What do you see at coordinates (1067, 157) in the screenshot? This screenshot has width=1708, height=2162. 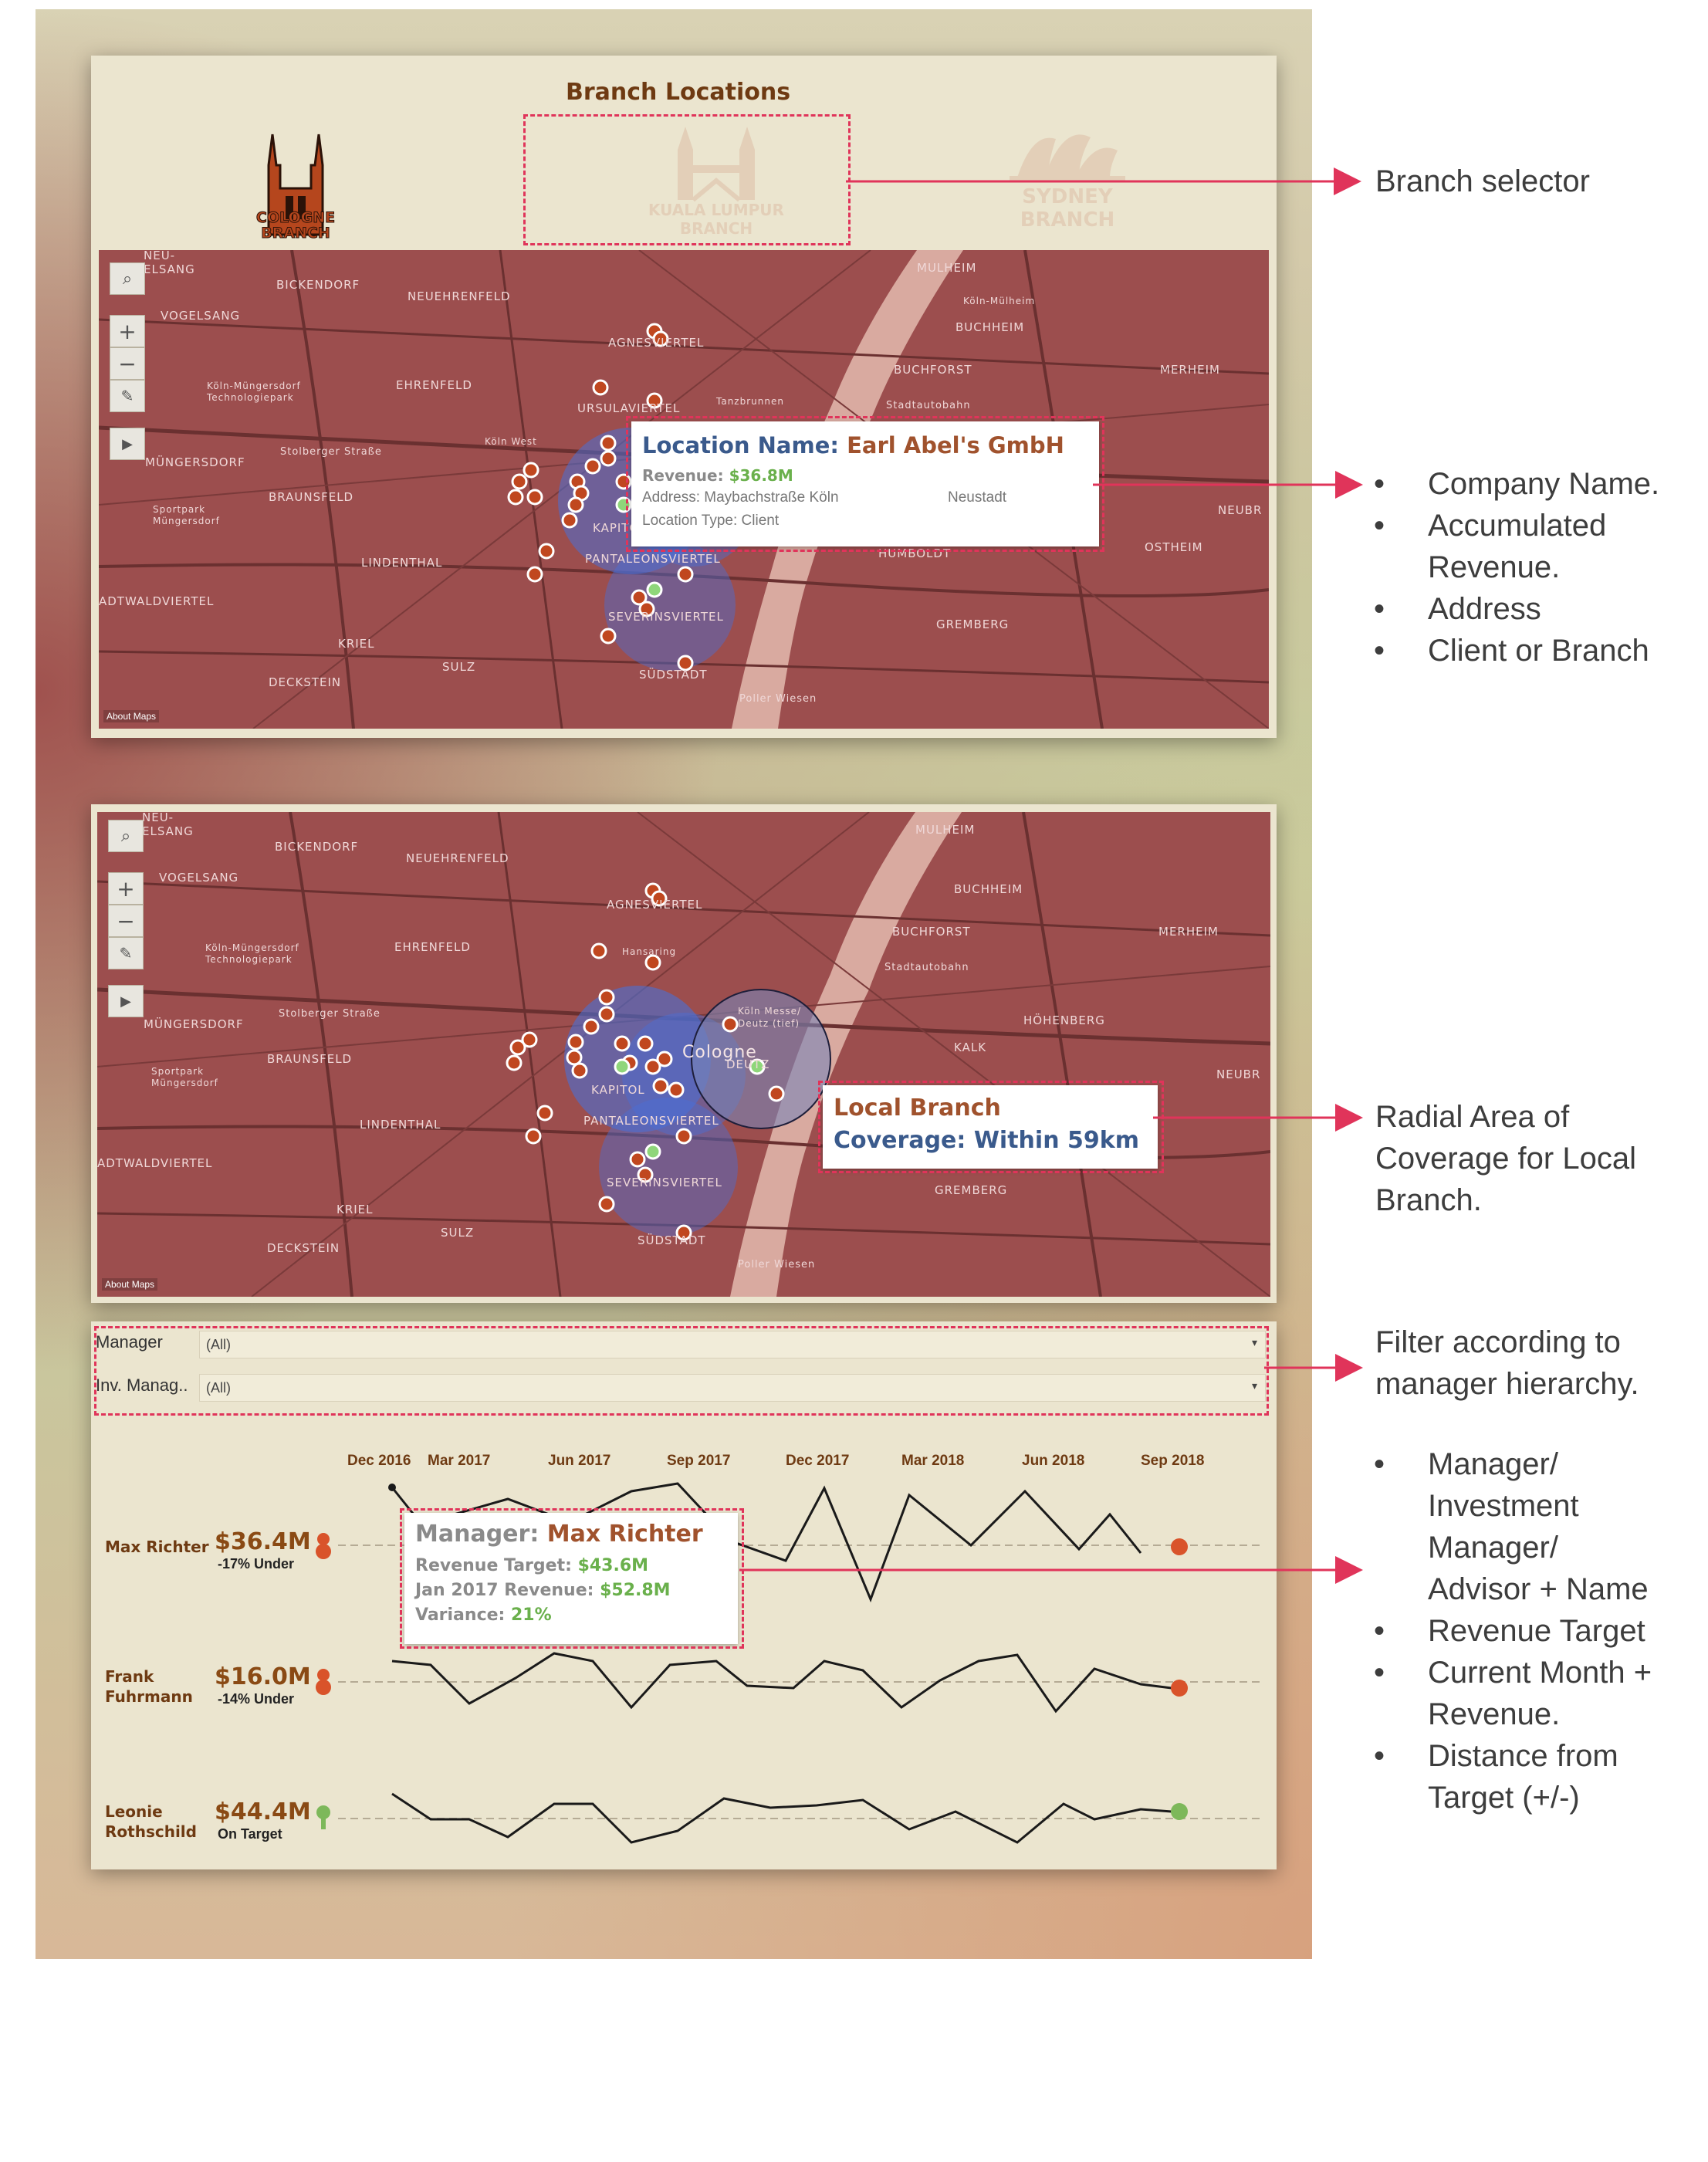 I see `sydney-opera-house-icon` at bounding box center [1067, 157].